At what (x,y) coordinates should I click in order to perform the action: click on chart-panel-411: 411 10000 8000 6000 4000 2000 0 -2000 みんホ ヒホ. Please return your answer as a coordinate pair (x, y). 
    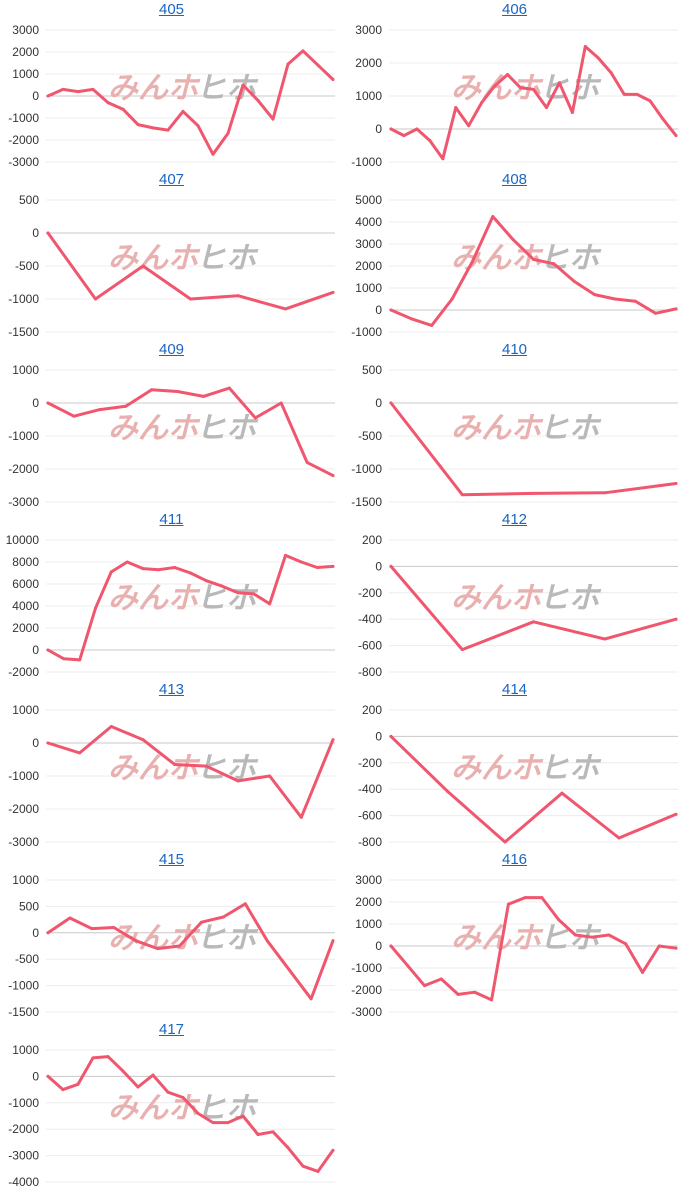
    Looking at the image, I should click on (171, 595).